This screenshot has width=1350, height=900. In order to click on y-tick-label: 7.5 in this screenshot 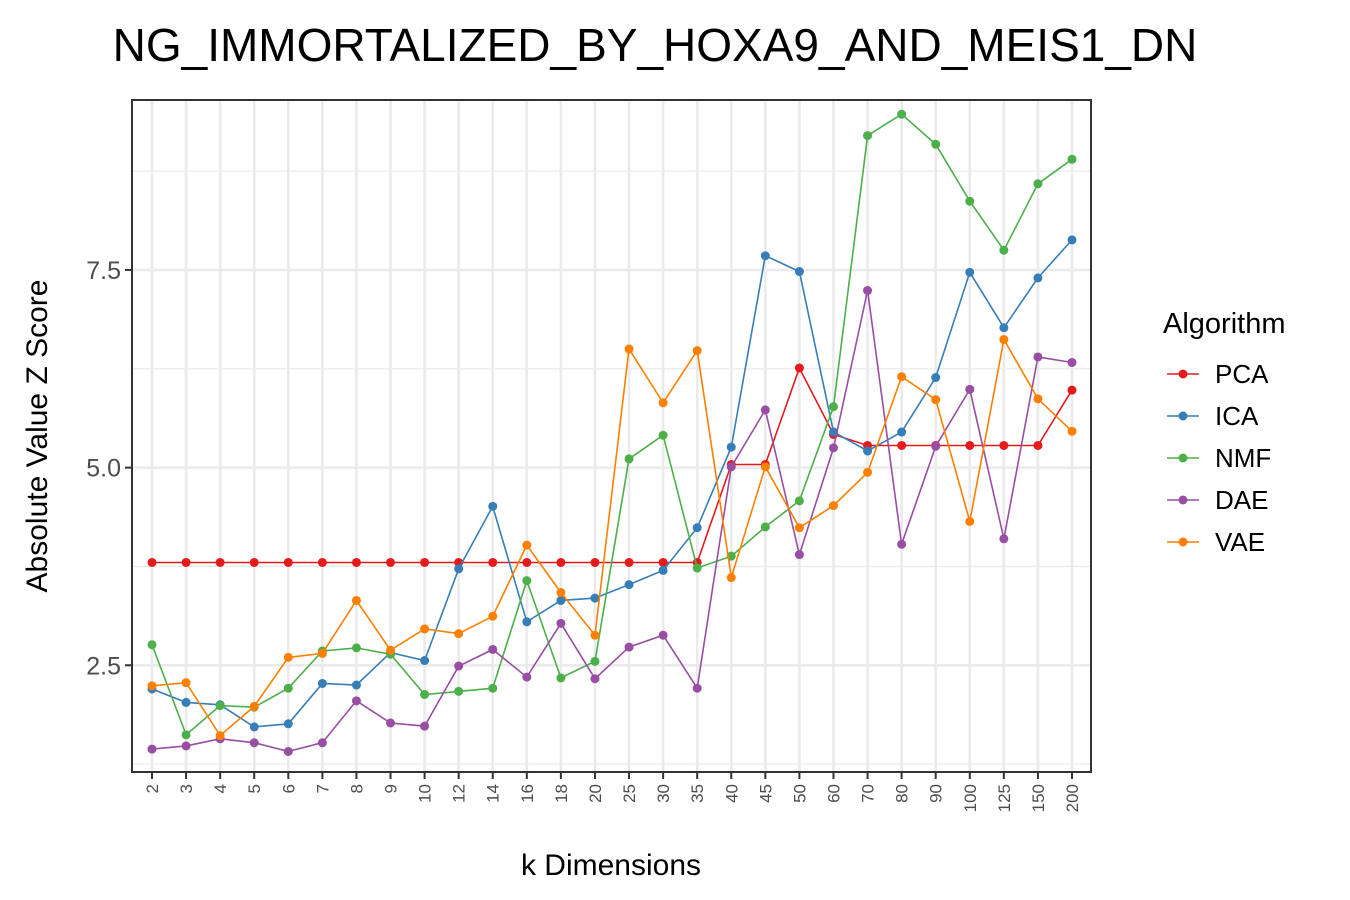, I will do `click(103, 271)`.